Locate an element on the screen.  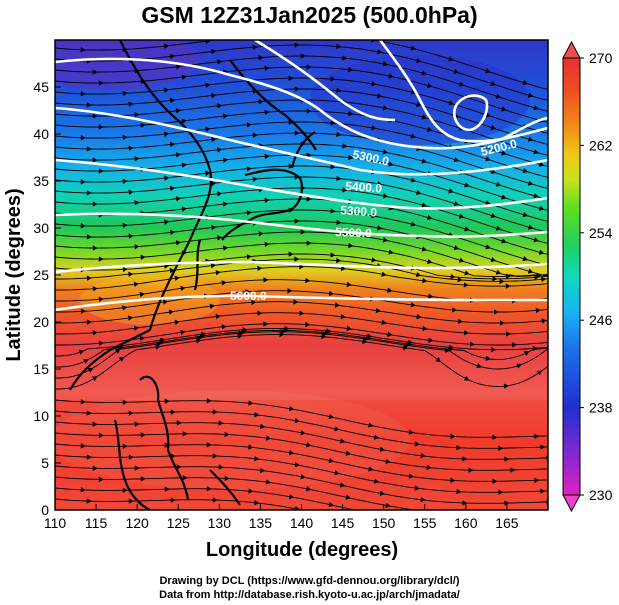
colorbar-tick-label: 254 is located at coordinates (601, 233).